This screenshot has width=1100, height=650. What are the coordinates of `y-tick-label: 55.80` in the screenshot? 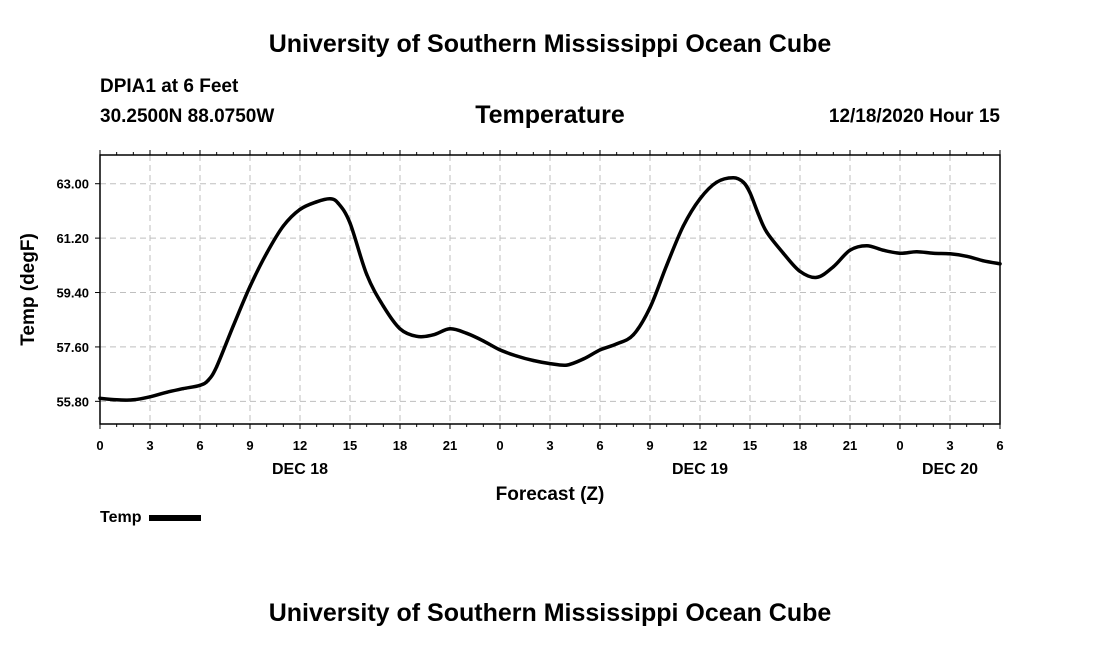 It's located at (72, 401).